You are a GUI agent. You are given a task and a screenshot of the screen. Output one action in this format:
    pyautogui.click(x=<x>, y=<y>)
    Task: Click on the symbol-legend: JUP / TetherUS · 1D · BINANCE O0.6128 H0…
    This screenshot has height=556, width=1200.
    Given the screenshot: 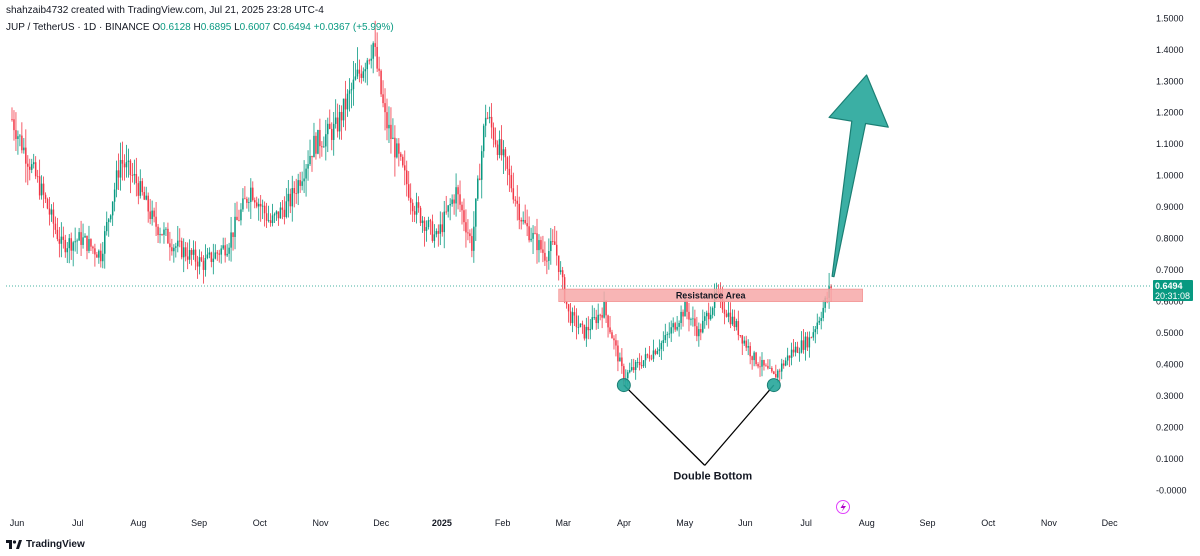 What is the action you would take?
    pyautogui.click(x=200, y=27)
    